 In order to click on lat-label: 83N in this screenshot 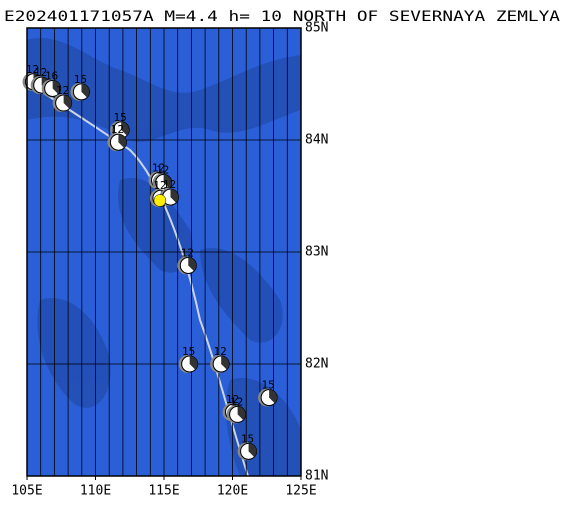, I will do `click(316, 252)`.